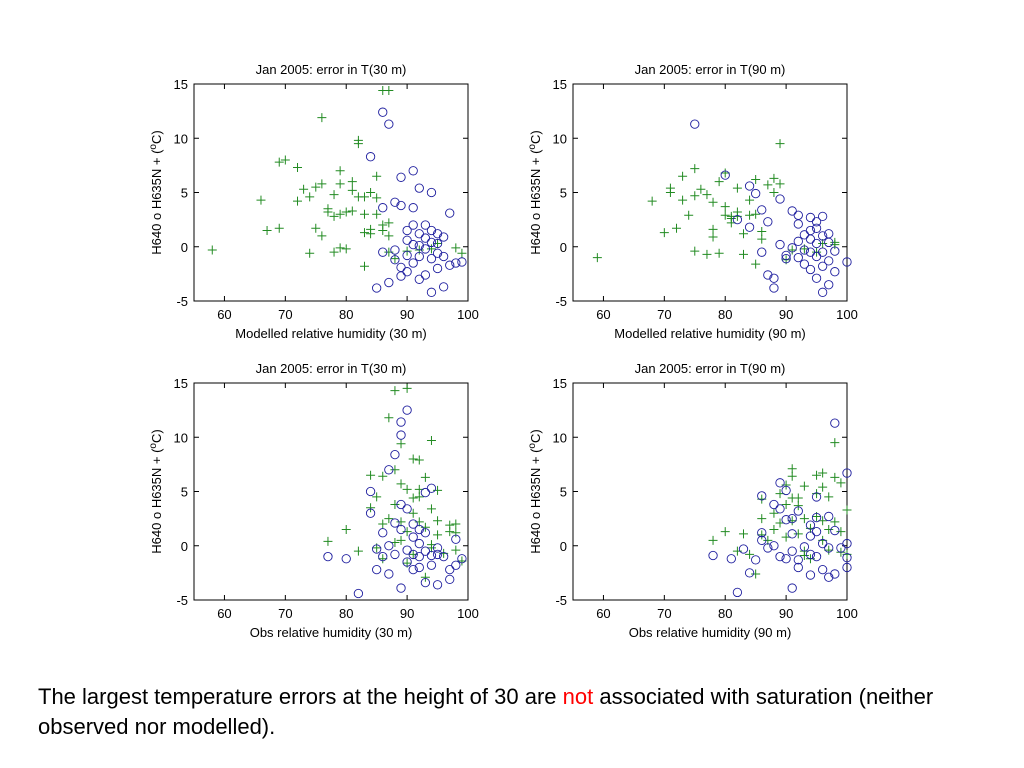  I want to click on y-tick-label: 5, so click(563, 193).